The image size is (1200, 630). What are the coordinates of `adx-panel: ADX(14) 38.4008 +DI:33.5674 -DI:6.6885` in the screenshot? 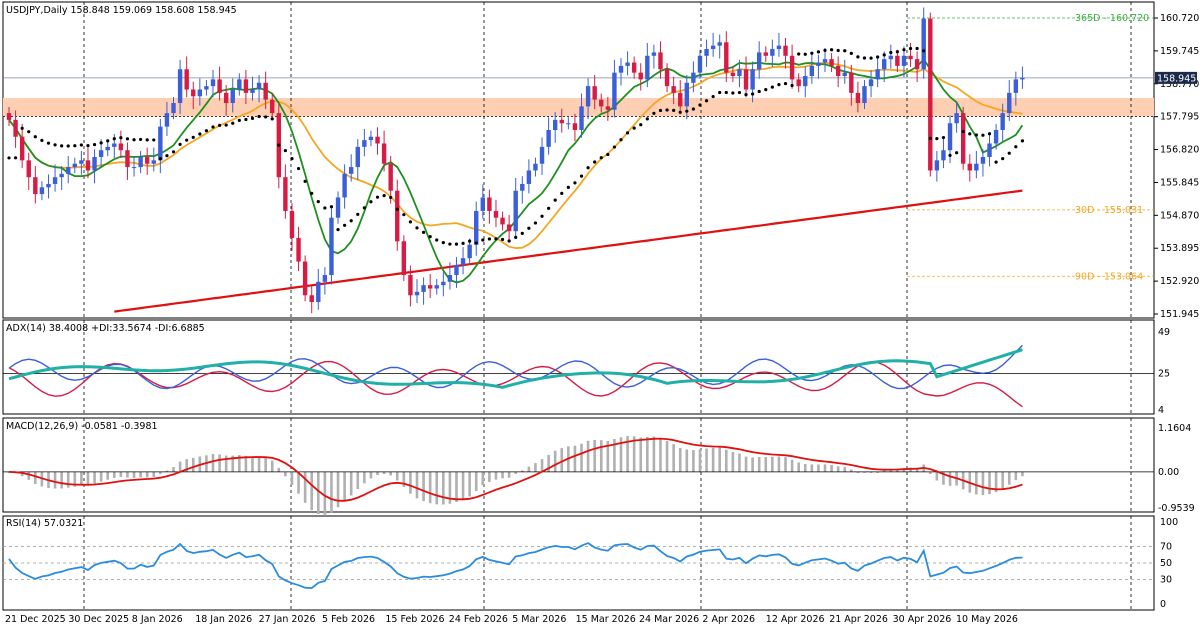 It's located at (578, 365).